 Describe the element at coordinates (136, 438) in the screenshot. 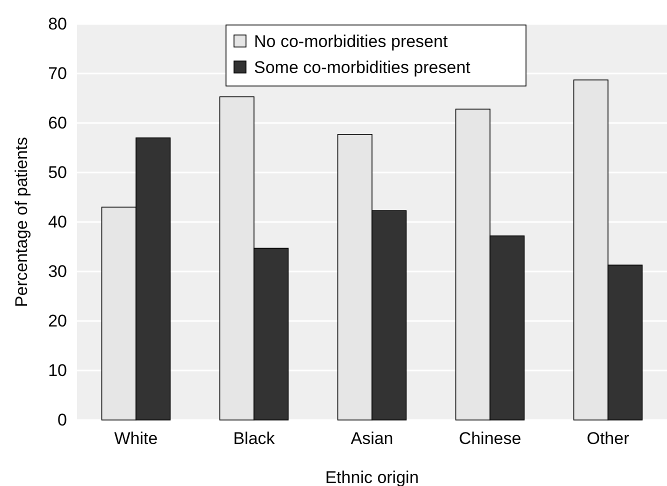

I see `x-tick-label: White` at that location.